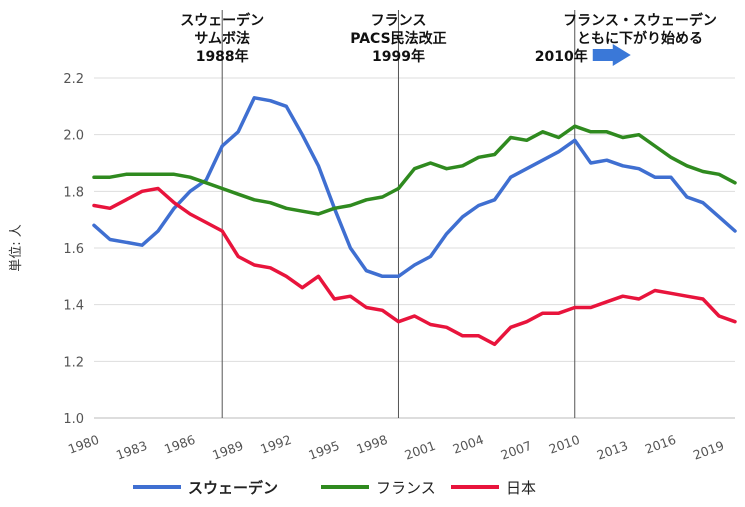 This screenshot has height=507, width=745. I want to click on legend: スウェーデン フランス 日本, so click(334, 488).